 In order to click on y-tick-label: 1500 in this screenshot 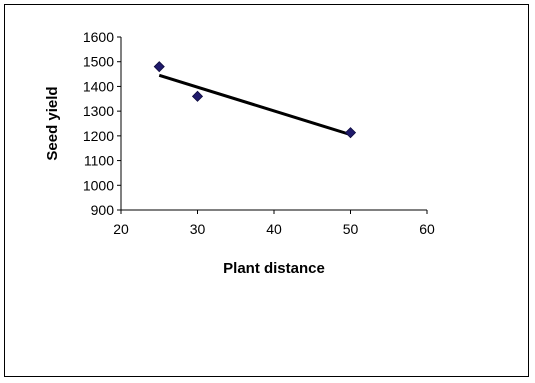, I will do `click(98, 62)`.